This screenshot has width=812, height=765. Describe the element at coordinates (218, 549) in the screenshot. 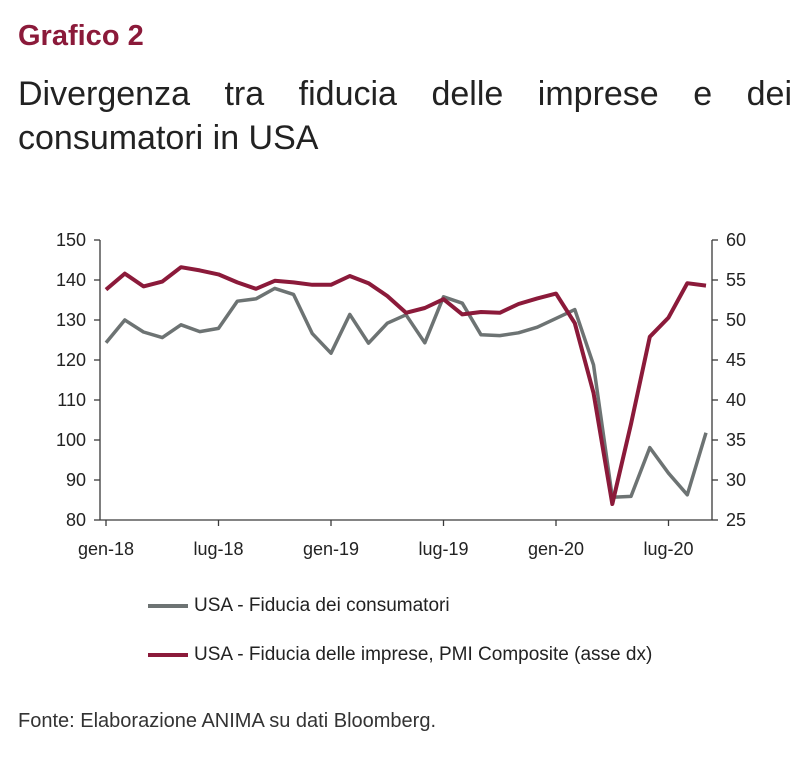

I see `x-tick-label: lug-18` at that location.